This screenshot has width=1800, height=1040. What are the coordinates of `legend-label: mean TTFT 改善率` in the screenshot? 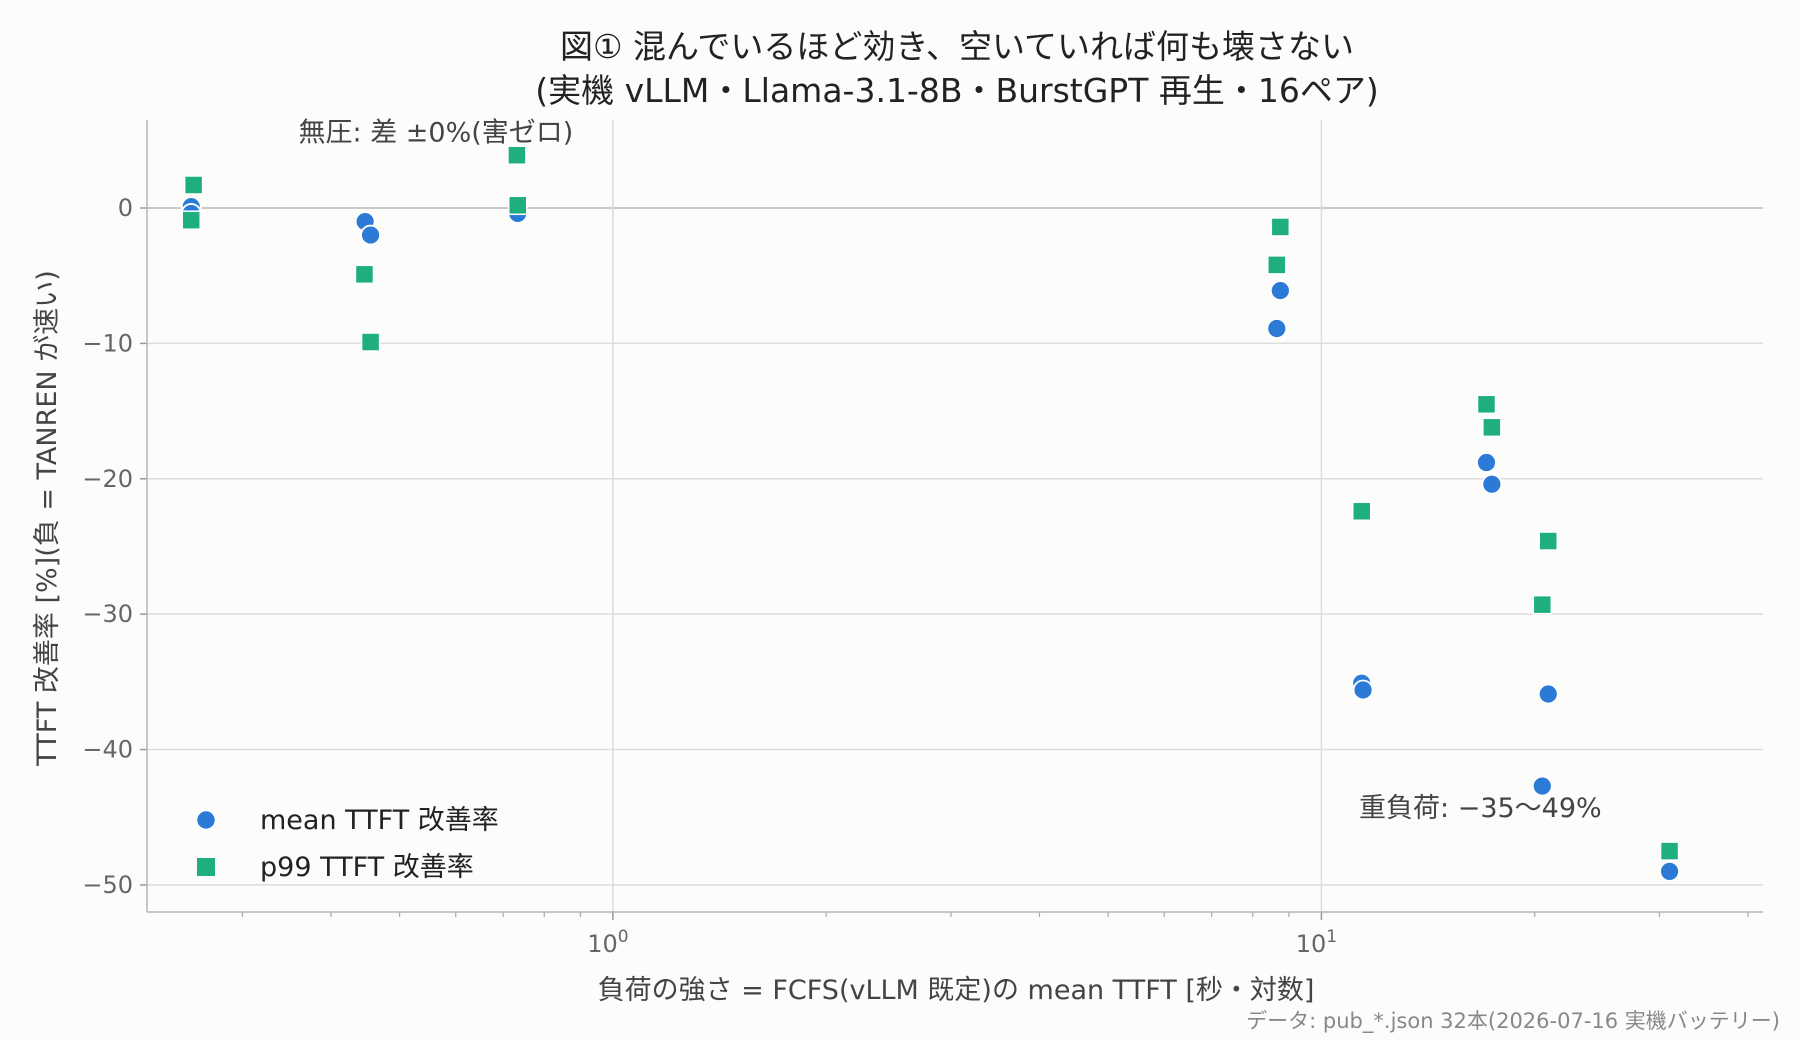 It's located at (379, 820).